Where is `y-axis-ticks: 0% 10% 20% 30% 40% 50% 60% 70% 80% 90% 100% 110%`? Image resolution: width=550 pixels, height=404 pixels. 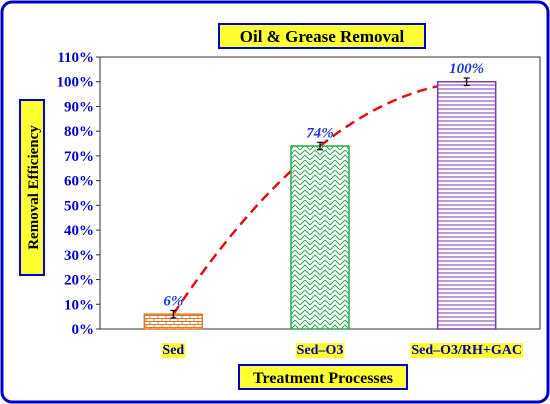 y-axis-ticks: 0% 10% 20% 30% 40% 50% 60% 70% 80% 90% 100% 110% is located at coordinates (78, 194).